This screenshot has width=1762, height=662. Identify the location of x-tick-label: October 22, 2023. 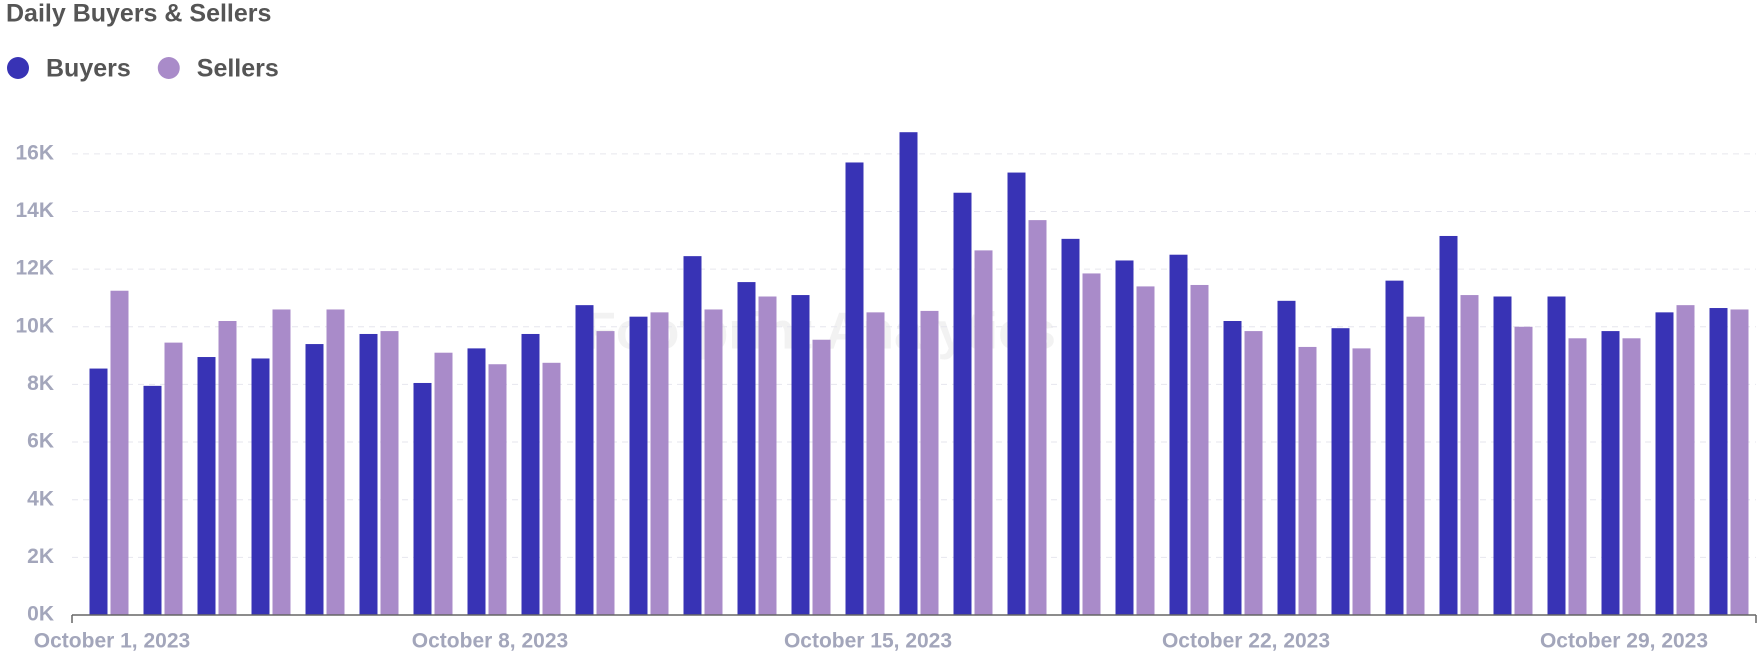
(1246, 641).